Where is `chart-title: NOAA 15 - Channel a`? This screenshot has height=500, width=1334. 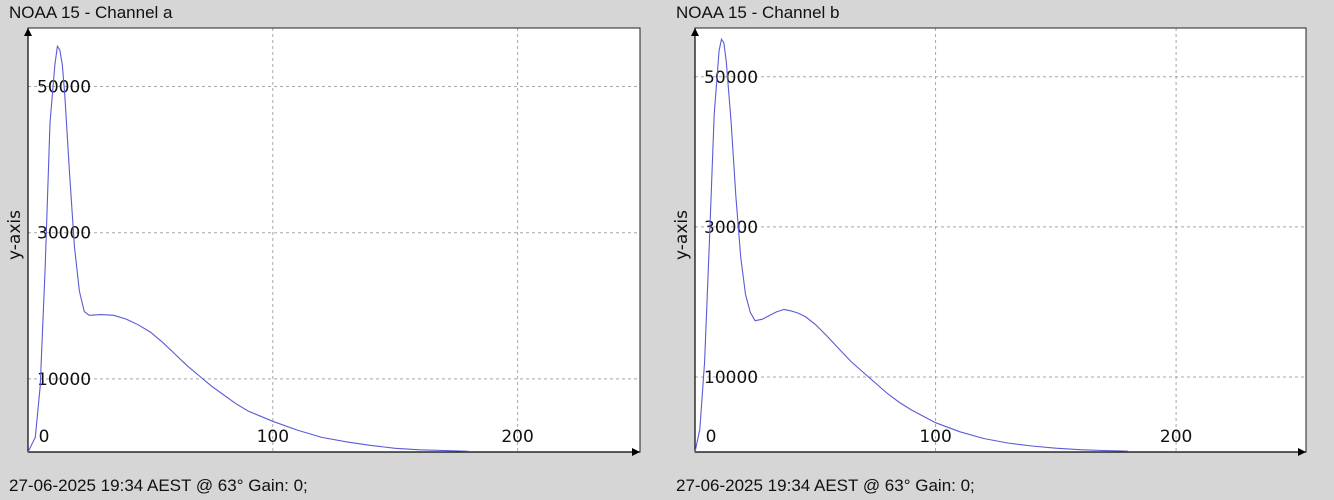 chart-title: NOAA 15 - Channel a is located at coordinates (91, 12).